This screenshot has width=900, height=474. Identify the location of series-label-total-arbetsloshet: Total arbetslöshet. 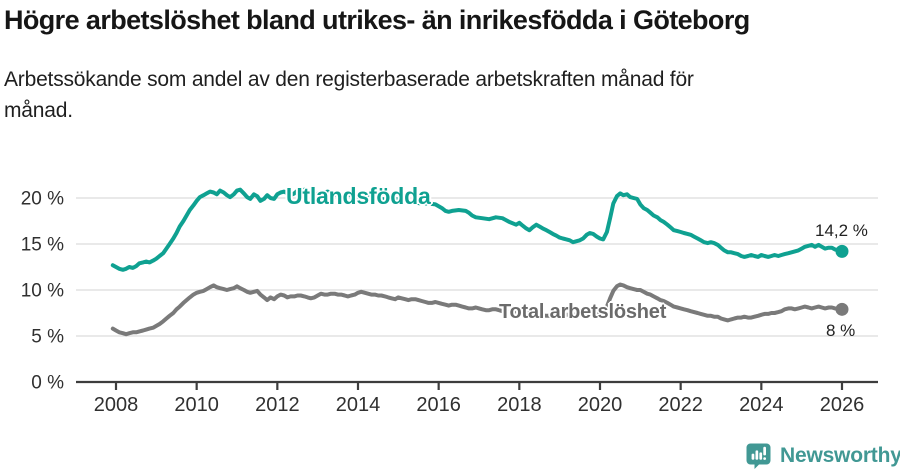
(583, 312).